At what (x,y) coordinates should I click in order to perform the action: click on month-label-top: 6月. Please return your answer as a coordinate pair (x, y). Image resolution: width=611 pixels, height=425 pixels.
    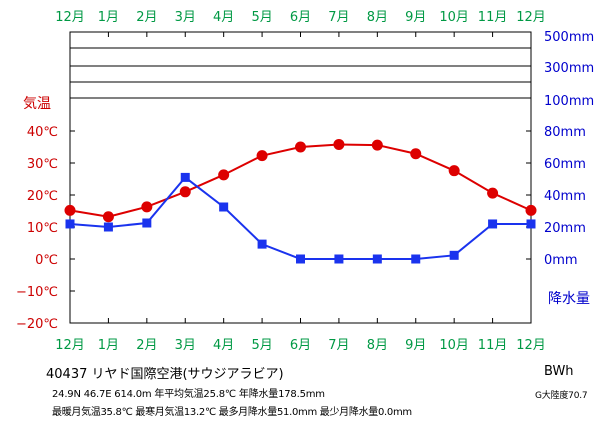
    Looking at the image, I should click on (300, 17).